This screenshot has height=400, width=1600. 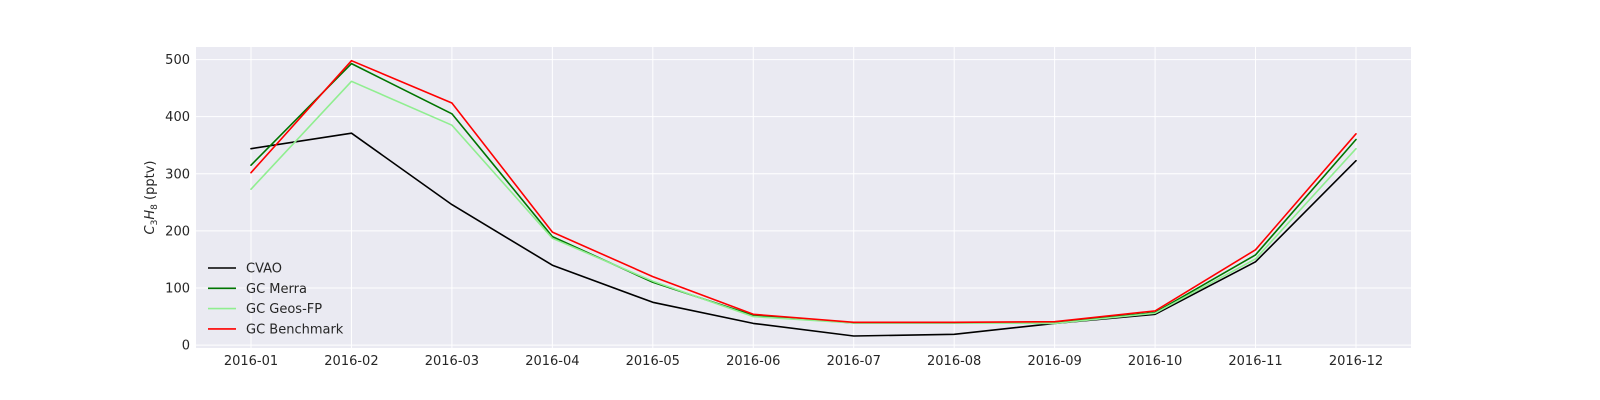 I want to click on x-tick-label: 2016-02, so click(x=351, y=361).